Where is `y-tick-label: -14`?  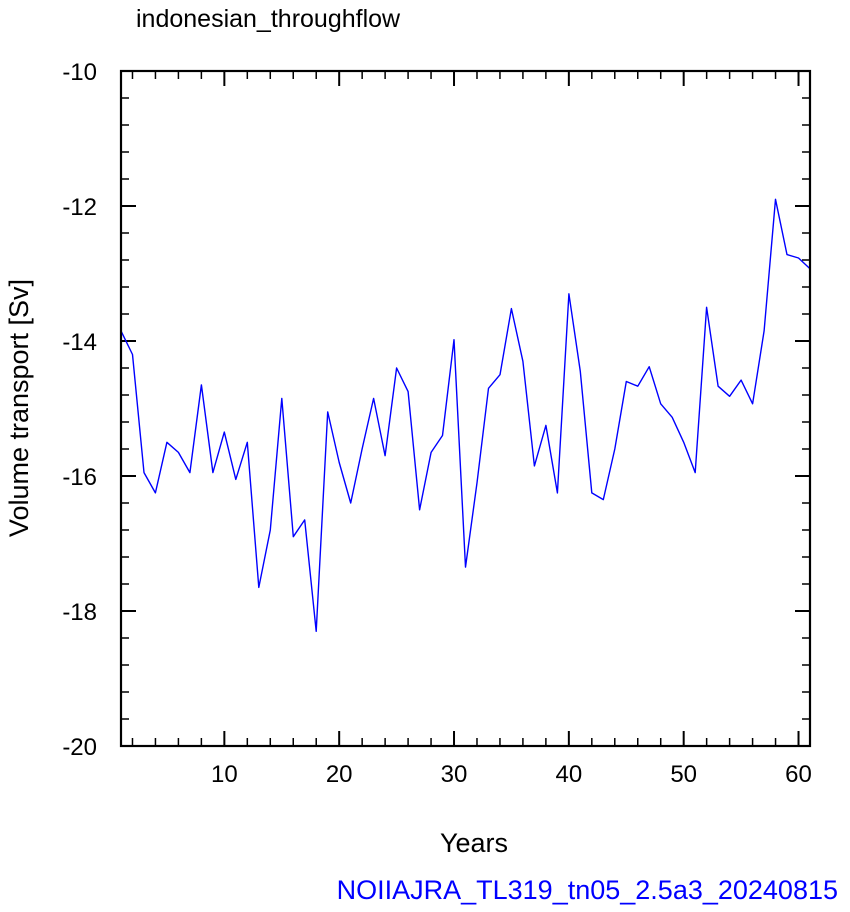
y-tick-label: -14 is located at coordinates (79, 342).